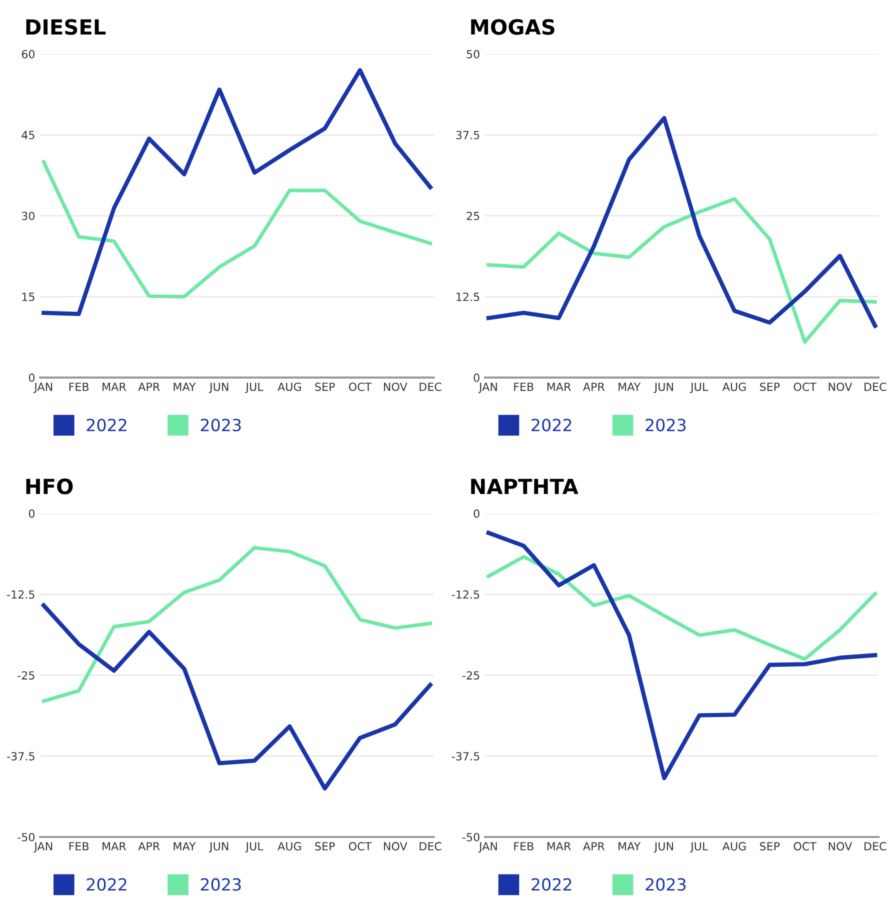 This screenshot has width=892, height=900. Describe the element at coordinates (473, 216) in the screenshot. I see `y-tick-label: 25` at that location.